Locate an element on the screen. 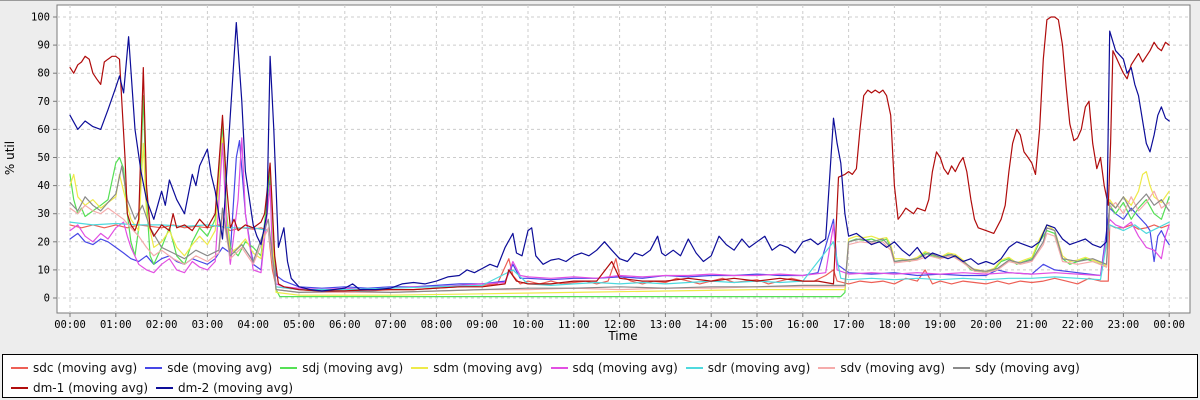 The width and height of the screenshot is (1200, 400). y-axis-title: % util is located at coordinates (10, 158).